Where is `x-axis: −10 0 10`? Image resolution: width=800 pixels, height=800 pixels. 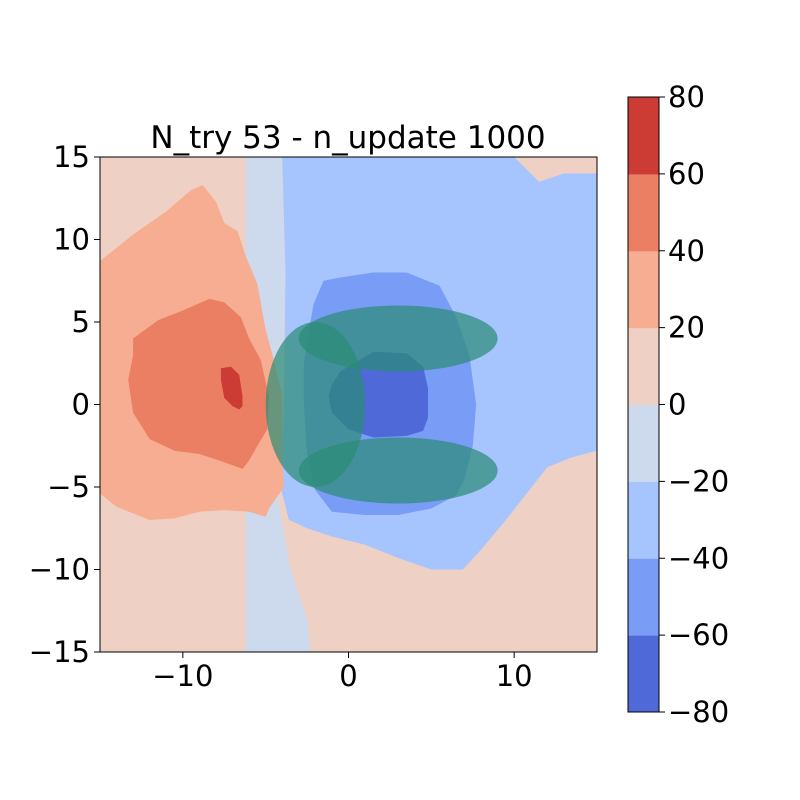 x-axis: −10 0 10 is located at coordinates (342, 672).